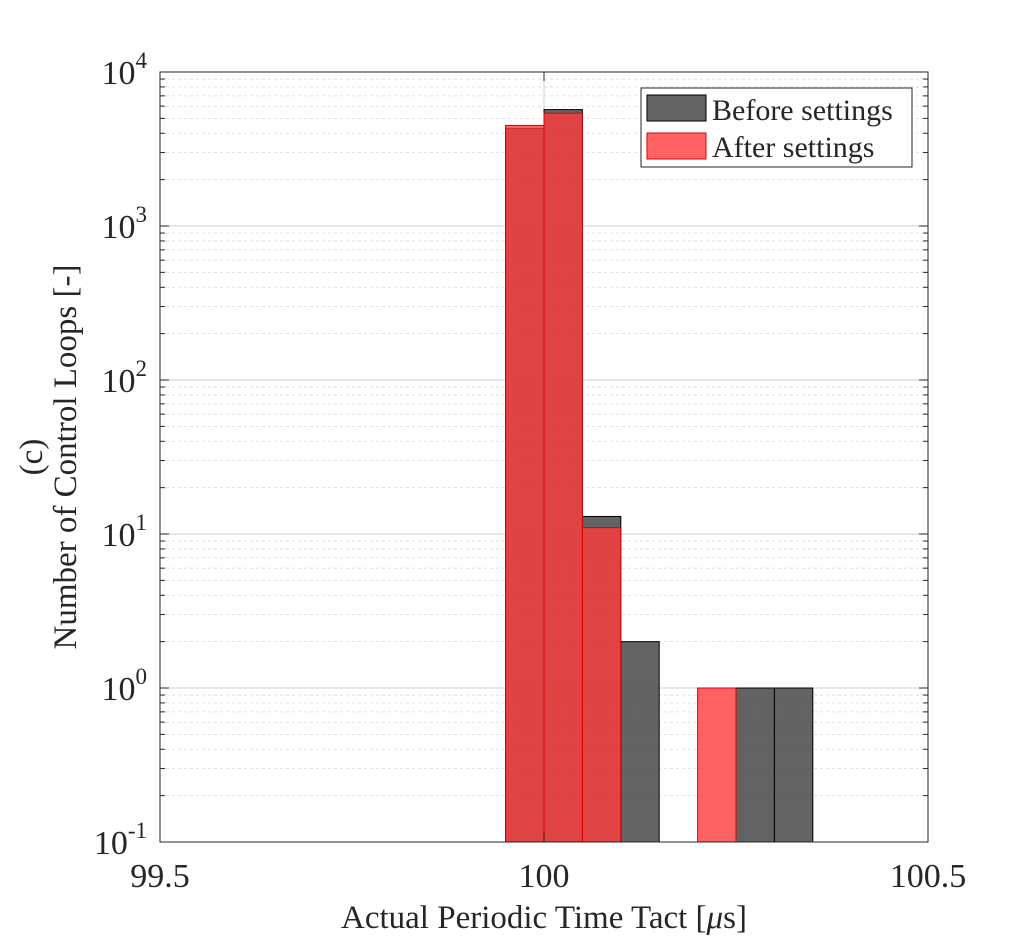 Image resolution: width=1027 pixels, height=947 pixels. What do you see at coordinates (544, 918) in the screenshot?
I see `x-axis-label: Actual Periodic Time Tact [μs]` at bounding box center [544, 918].